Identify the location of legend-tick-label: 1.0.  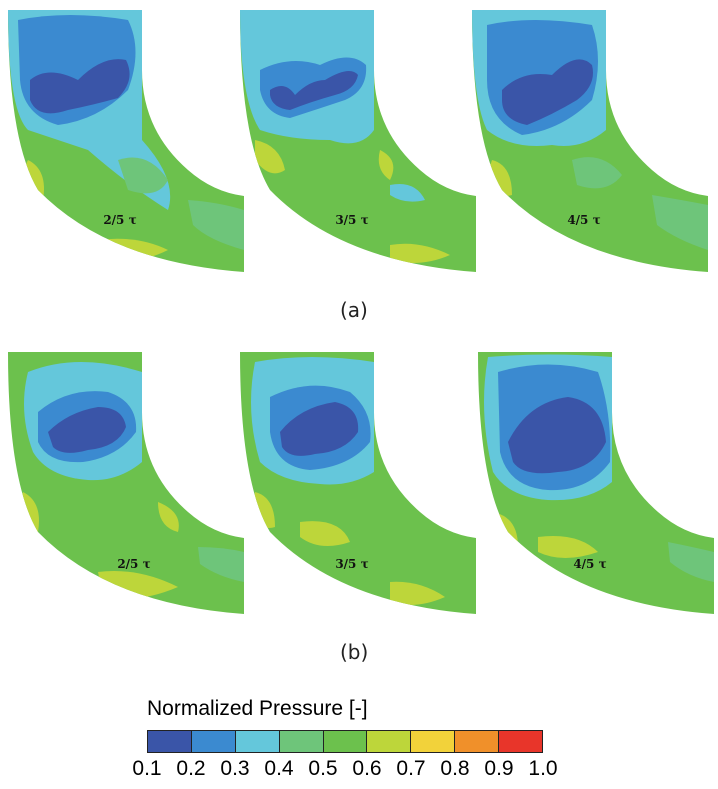
(543, 768).